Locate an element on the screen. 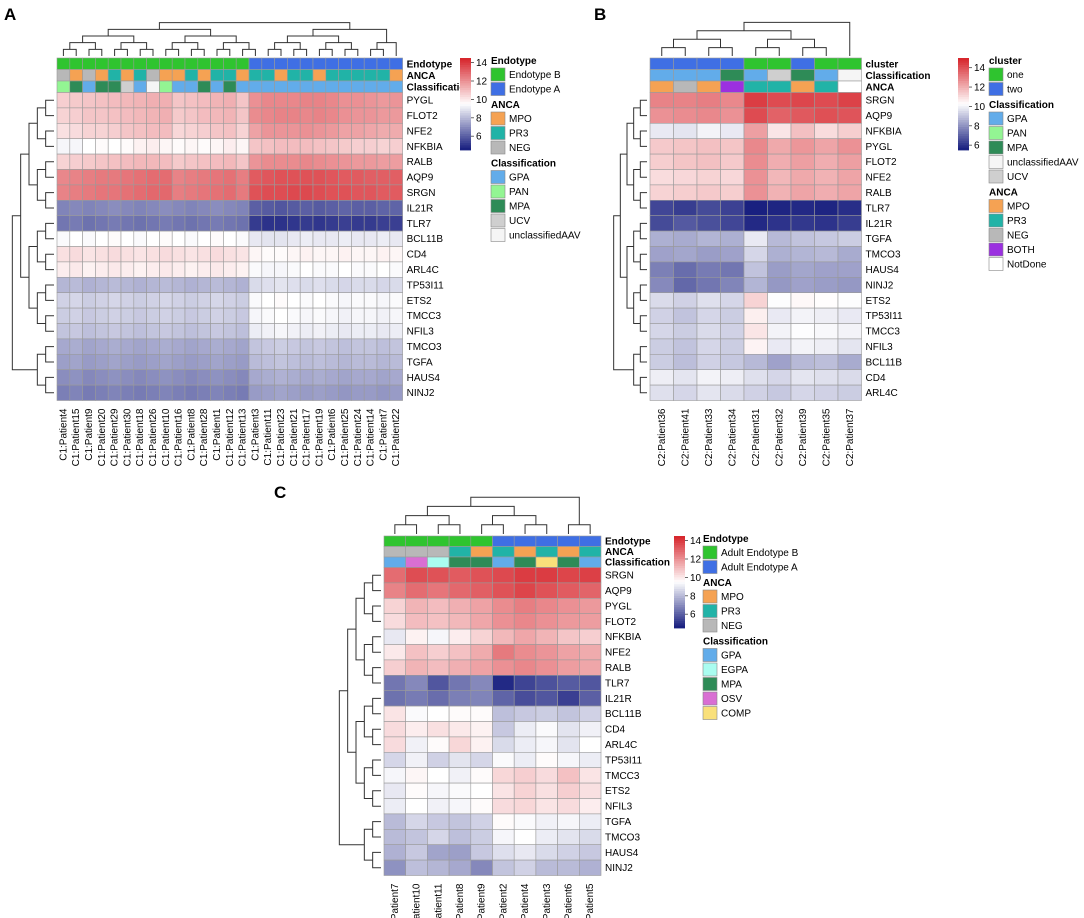  row-label: IL21R is located at coordinates (420, 208).